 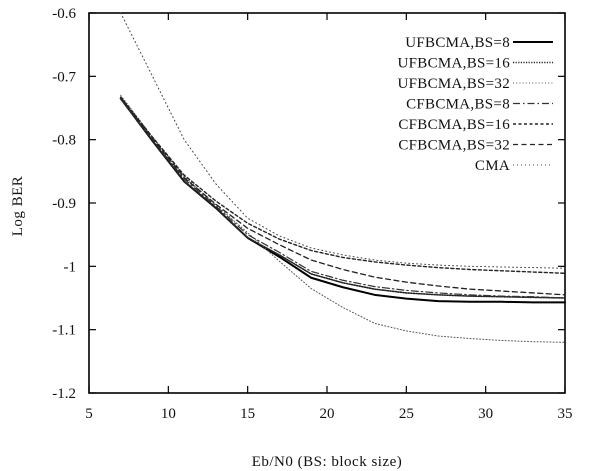 I want to click on x-tick-label: 35, so click(x=565, y=414).